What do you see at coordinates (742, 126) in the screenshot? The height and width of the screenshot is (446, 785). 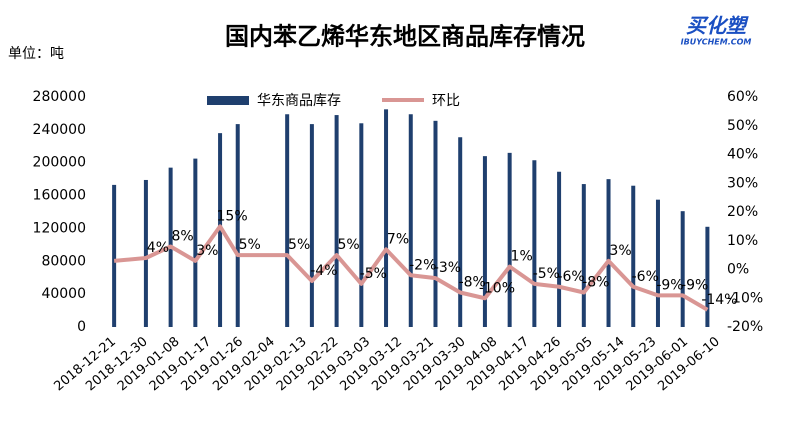 I see `y2-tick-label: 50%` at bounding box center [742, 126].